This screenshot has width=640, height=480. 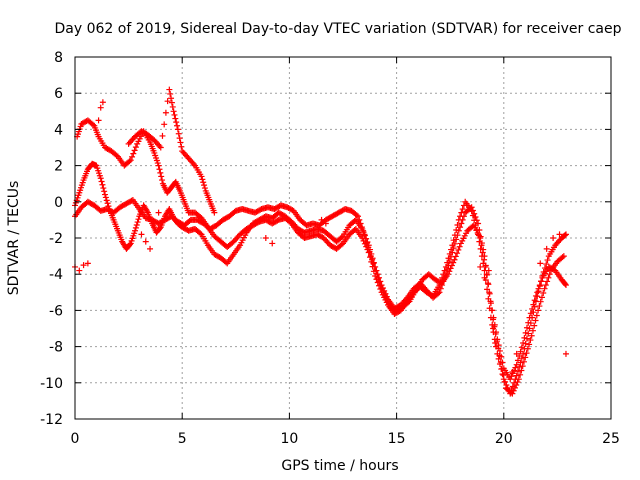 What do you see at coordinates (14, 238) in the screenshot?
I see `y-axis-label: SDTVAR / TECUs` at bounding box center [14, 238].